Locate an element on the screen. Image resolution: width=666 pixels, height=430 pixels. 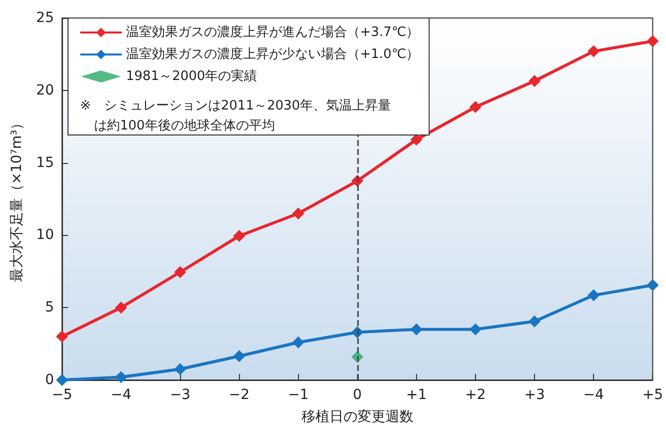
legend-label: 温室効果ガスの濃度上昇が少ない場合（+1.0℃） is located at coordinates (273, 54).